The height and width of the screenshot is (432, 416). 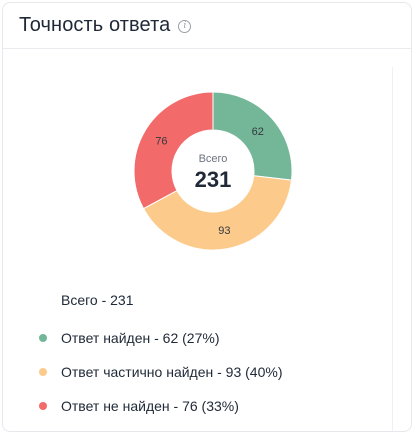 What do you see at coordinates (224, 231) in the screenshot?
I see `donut-slice-label-partially-found: 93` at bounding box center [224, 231].